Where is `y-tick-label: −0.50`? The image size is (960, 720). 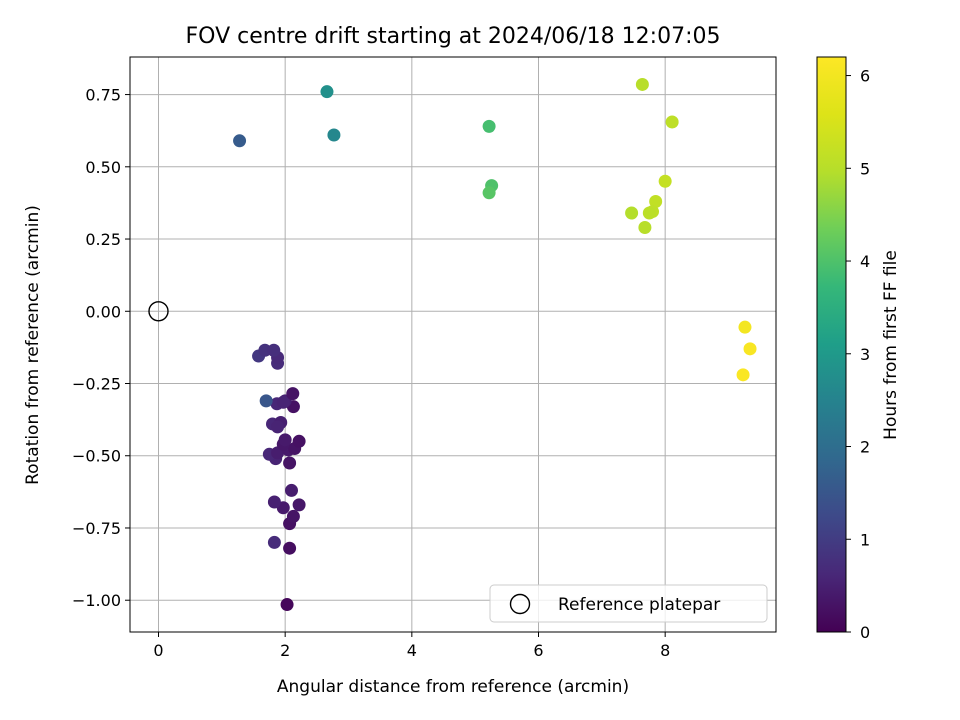 y-tick-label: −0.50 is located at coordinates (96, 456).